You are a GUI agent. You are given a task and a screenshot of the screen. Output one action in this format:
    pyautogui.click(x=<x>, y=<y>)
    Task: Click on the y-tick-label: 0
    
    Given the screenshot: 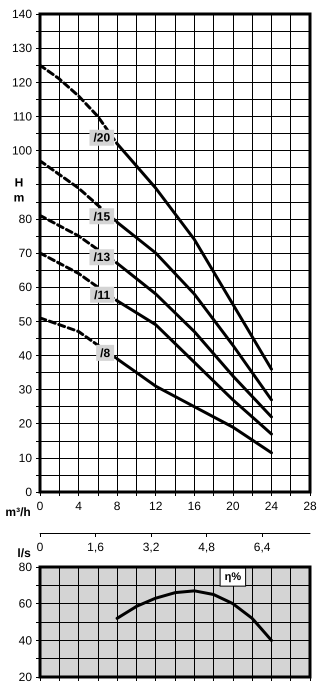 What is the action you would take?
    pyautogui.click(x=28, y=492)
    